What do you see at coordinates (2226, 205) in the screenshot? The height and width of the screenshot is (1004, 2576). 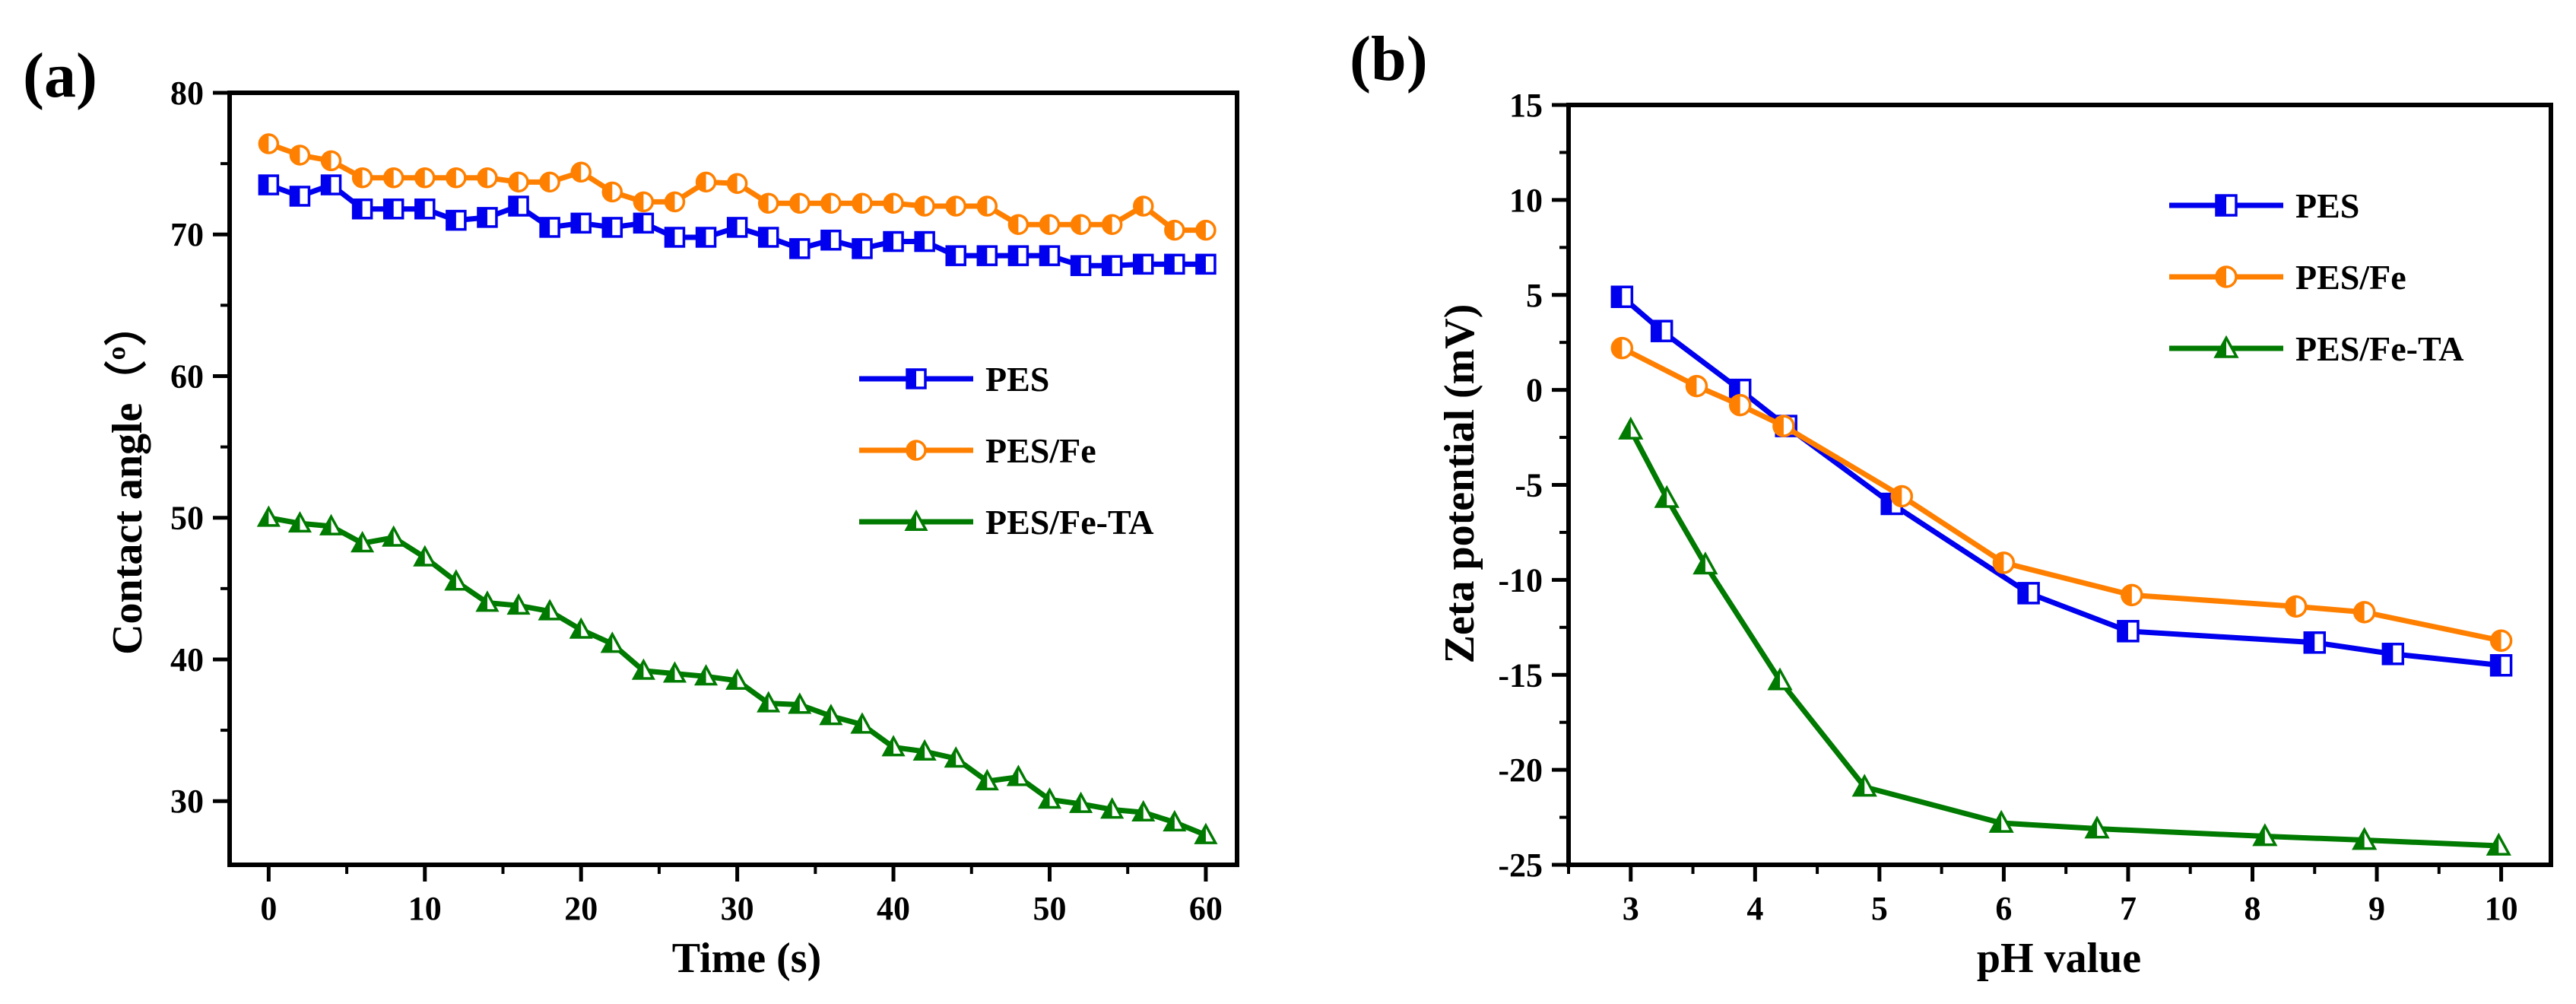 I see `panel-b-legend-marker-pes` at bounding box center [2226, 205].